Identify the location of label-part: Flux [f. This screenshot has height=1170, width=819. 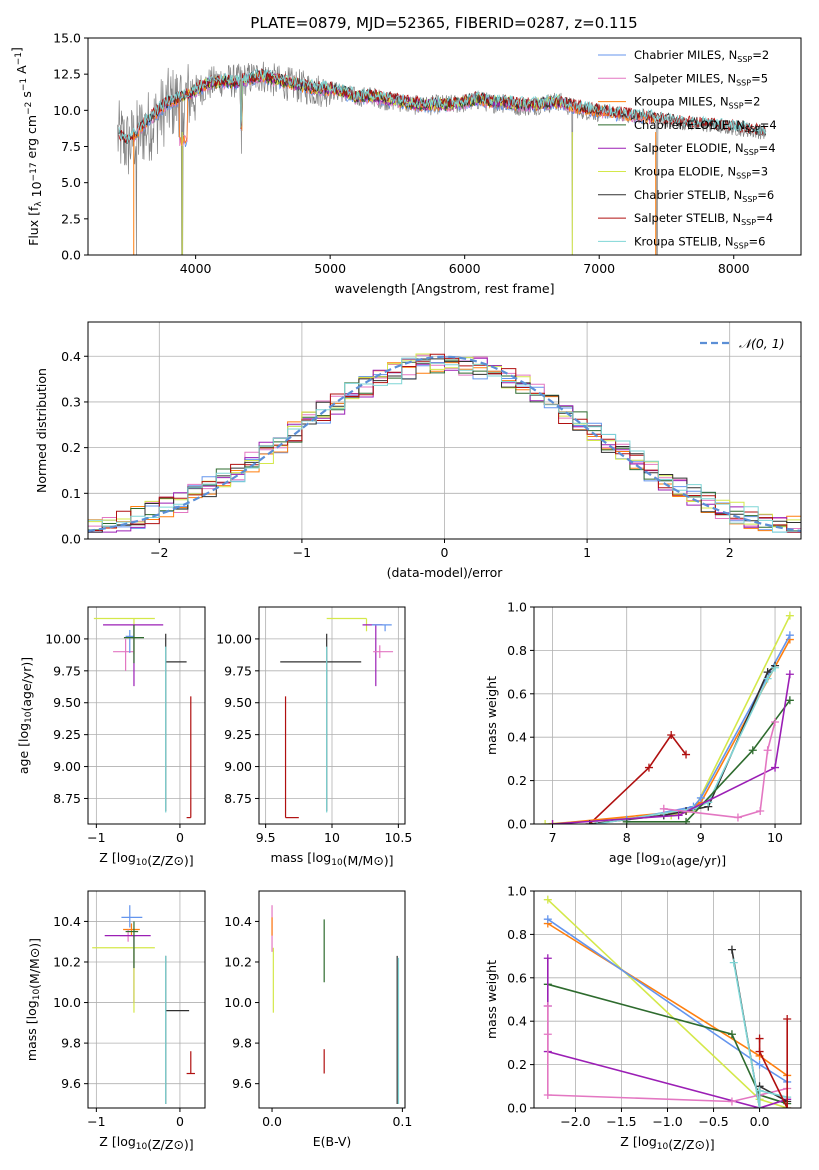
(33, 226).